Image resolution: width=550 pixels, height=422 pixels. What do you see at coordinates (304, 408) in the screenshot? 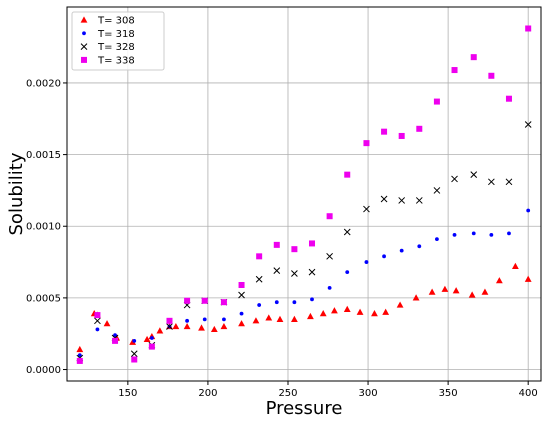
I see `x-axis-title: Pressure` at bounding box center [304, 408].